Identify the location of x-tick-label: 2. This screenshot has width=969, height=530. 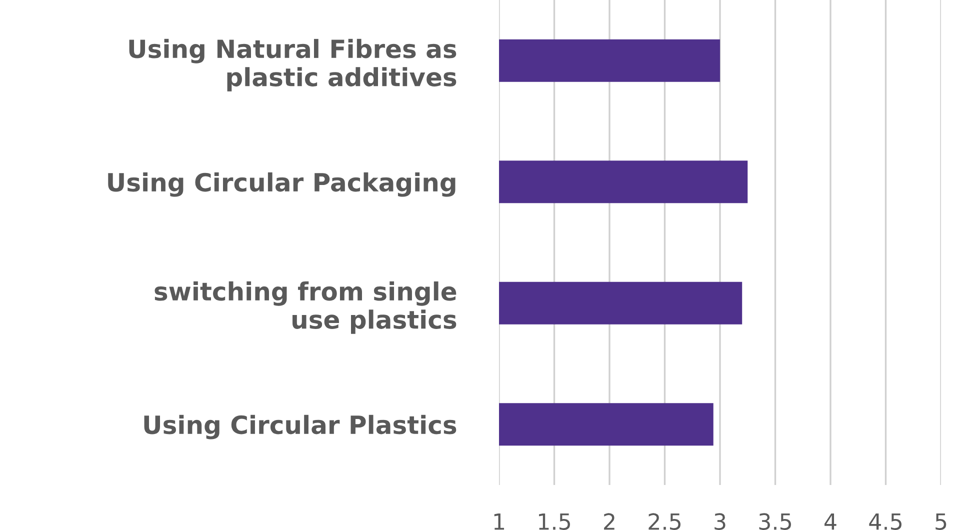
(609, 521).